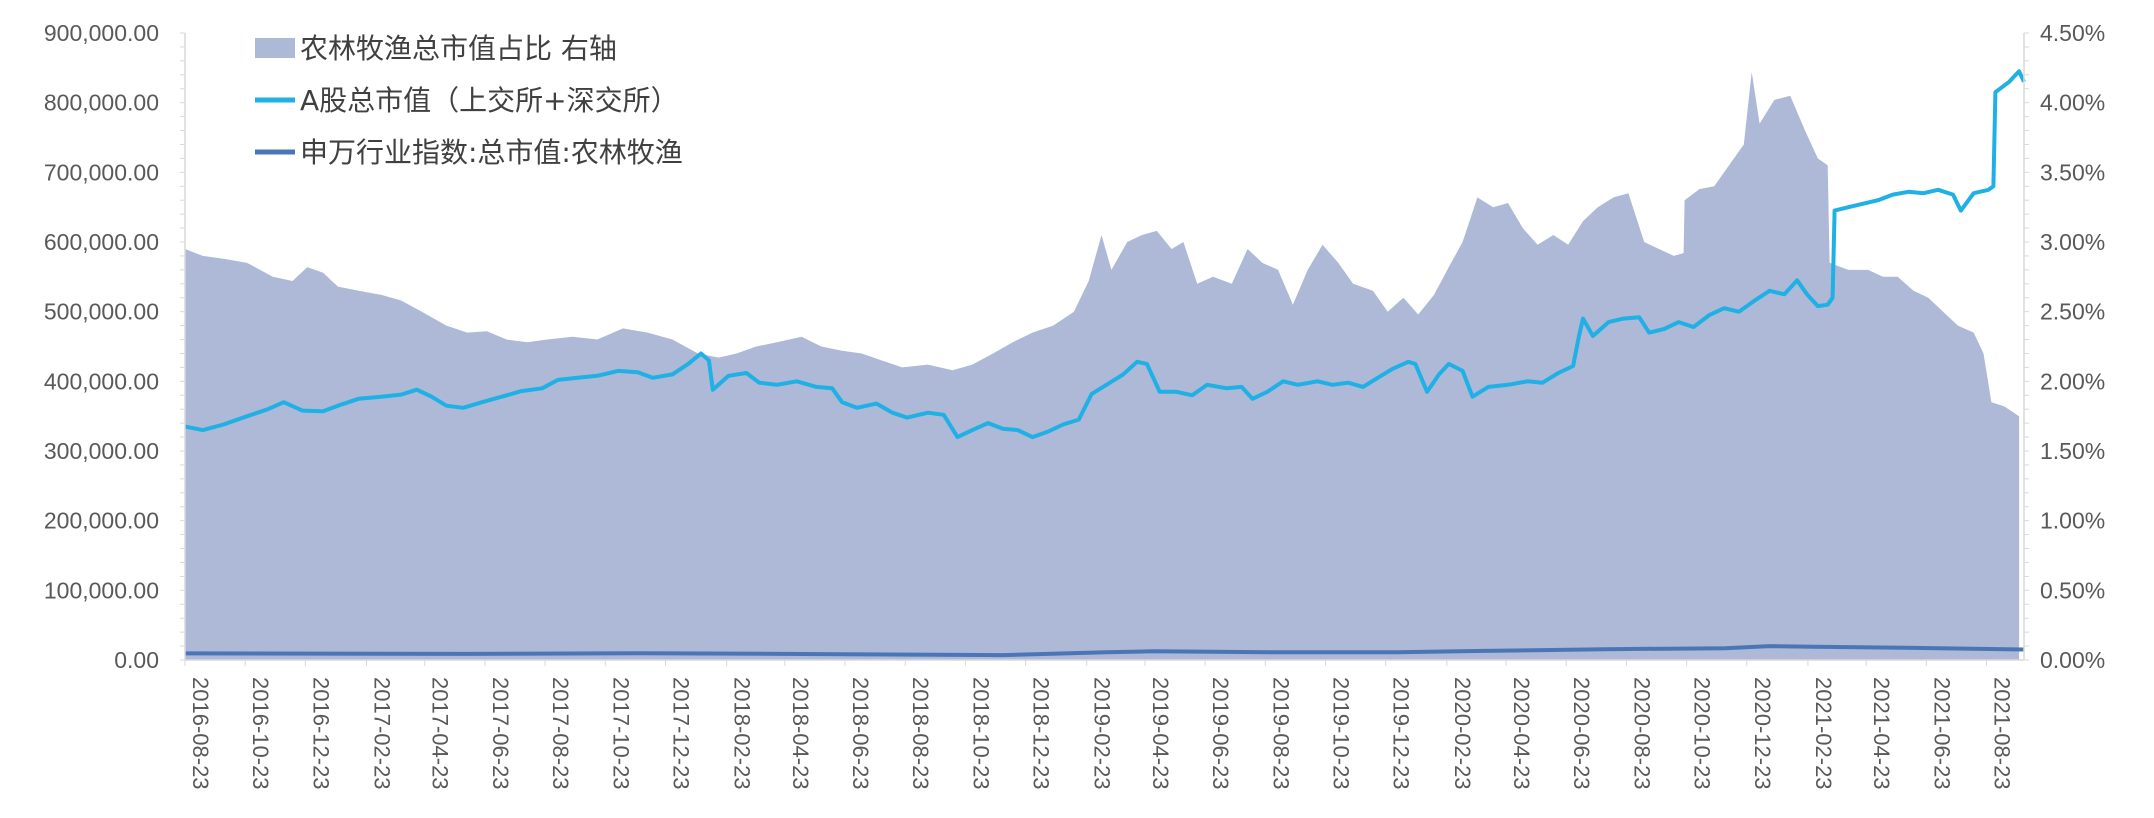 This screenshot has height=818, width=2154. What do you see at coordinates (1041, 733) in the screenshot?
I see `x-tick-label: 2018-12-23` at bounding box center [1041, 733].